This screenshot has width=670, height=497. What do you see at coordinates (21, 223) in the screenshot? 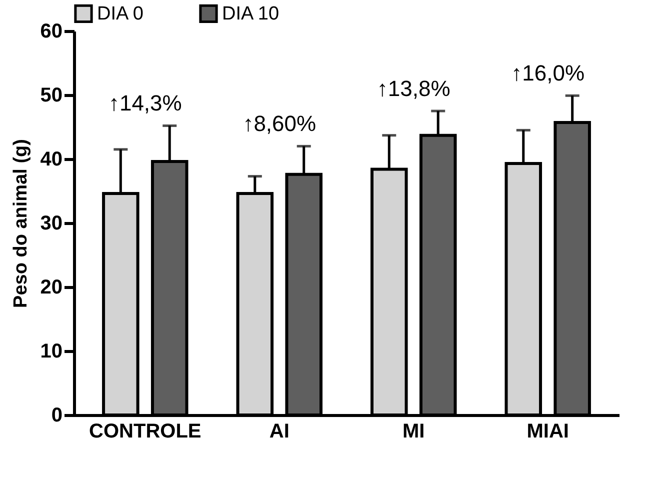
I see `y-axis-title: Peso do animal (g)` at bounding box center [21, 223].